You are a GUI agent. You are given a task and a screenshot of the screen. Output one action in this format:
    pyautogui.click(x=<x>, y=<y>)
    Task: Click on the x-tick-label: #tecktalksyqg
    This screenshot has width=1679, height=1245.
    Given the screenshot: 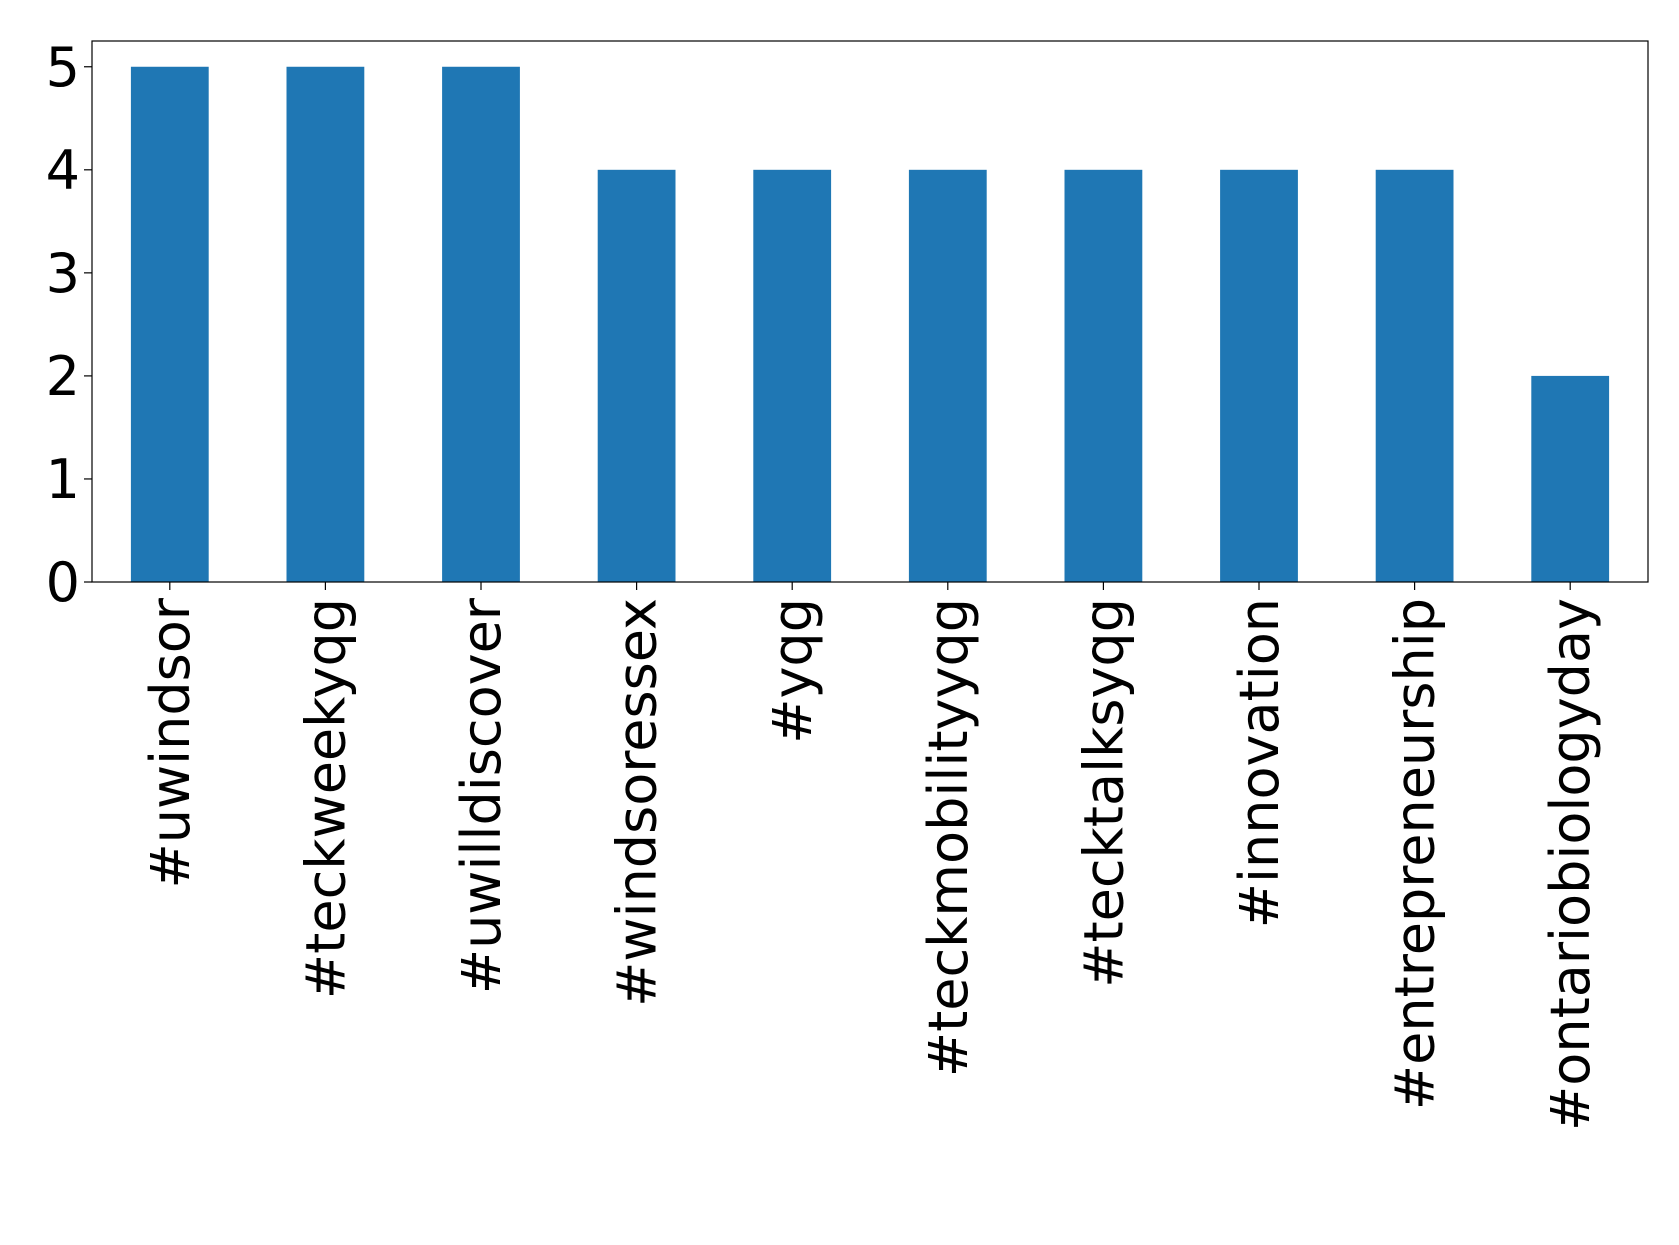 What is the action you would take?
    pyautogui.click(x=1103, y=793)
    